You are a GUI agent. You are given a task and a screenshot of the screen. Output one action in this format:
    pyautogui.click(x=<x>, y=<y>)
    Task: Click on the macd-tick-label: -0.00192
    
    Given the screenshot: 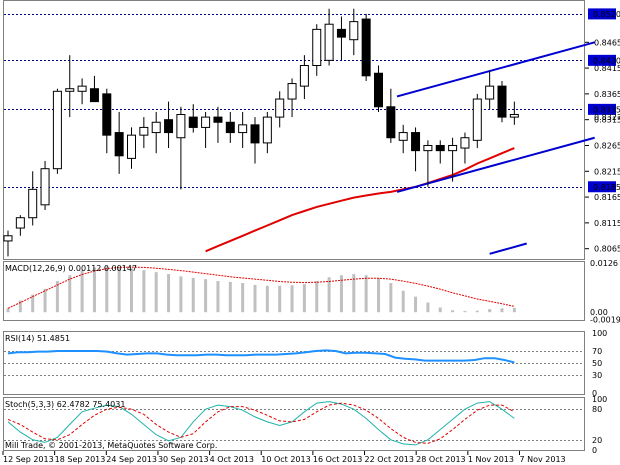 What is the action you would take?
    pyautogui.click(x=605, y=320)
    